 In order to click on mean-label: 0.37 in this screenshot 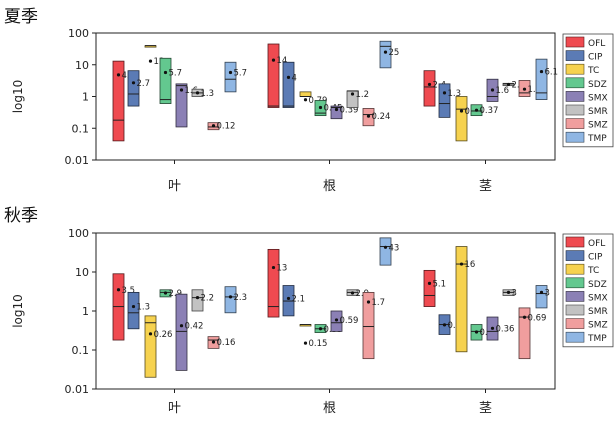, I will do `click(489, 111)`.